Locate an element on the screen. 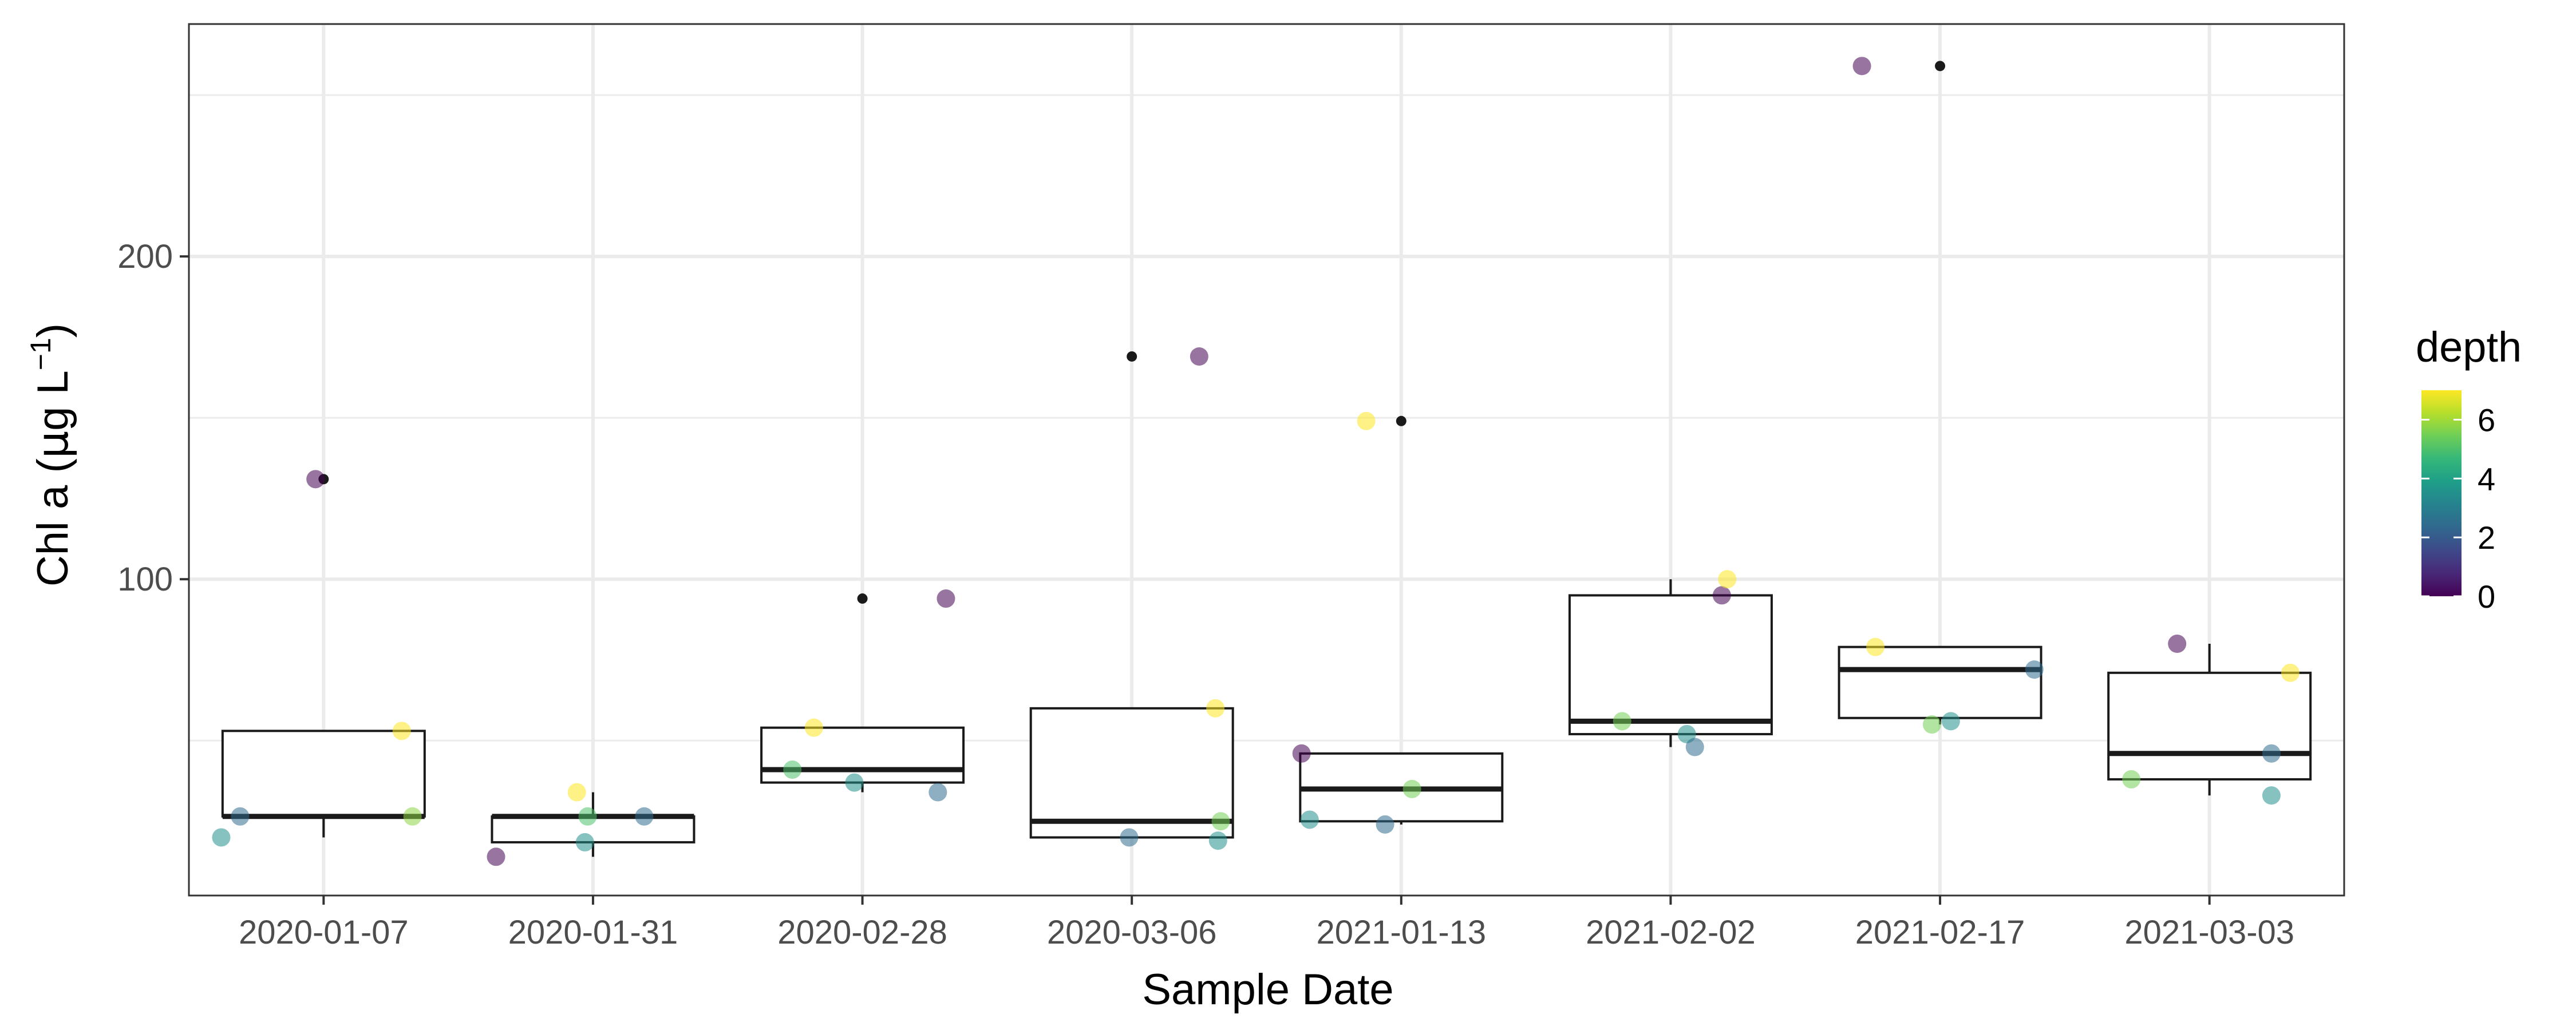 The image size is (2576, 1030). depth-legend: depth 0 2 4 6 is located at coordinates (2469, 469).